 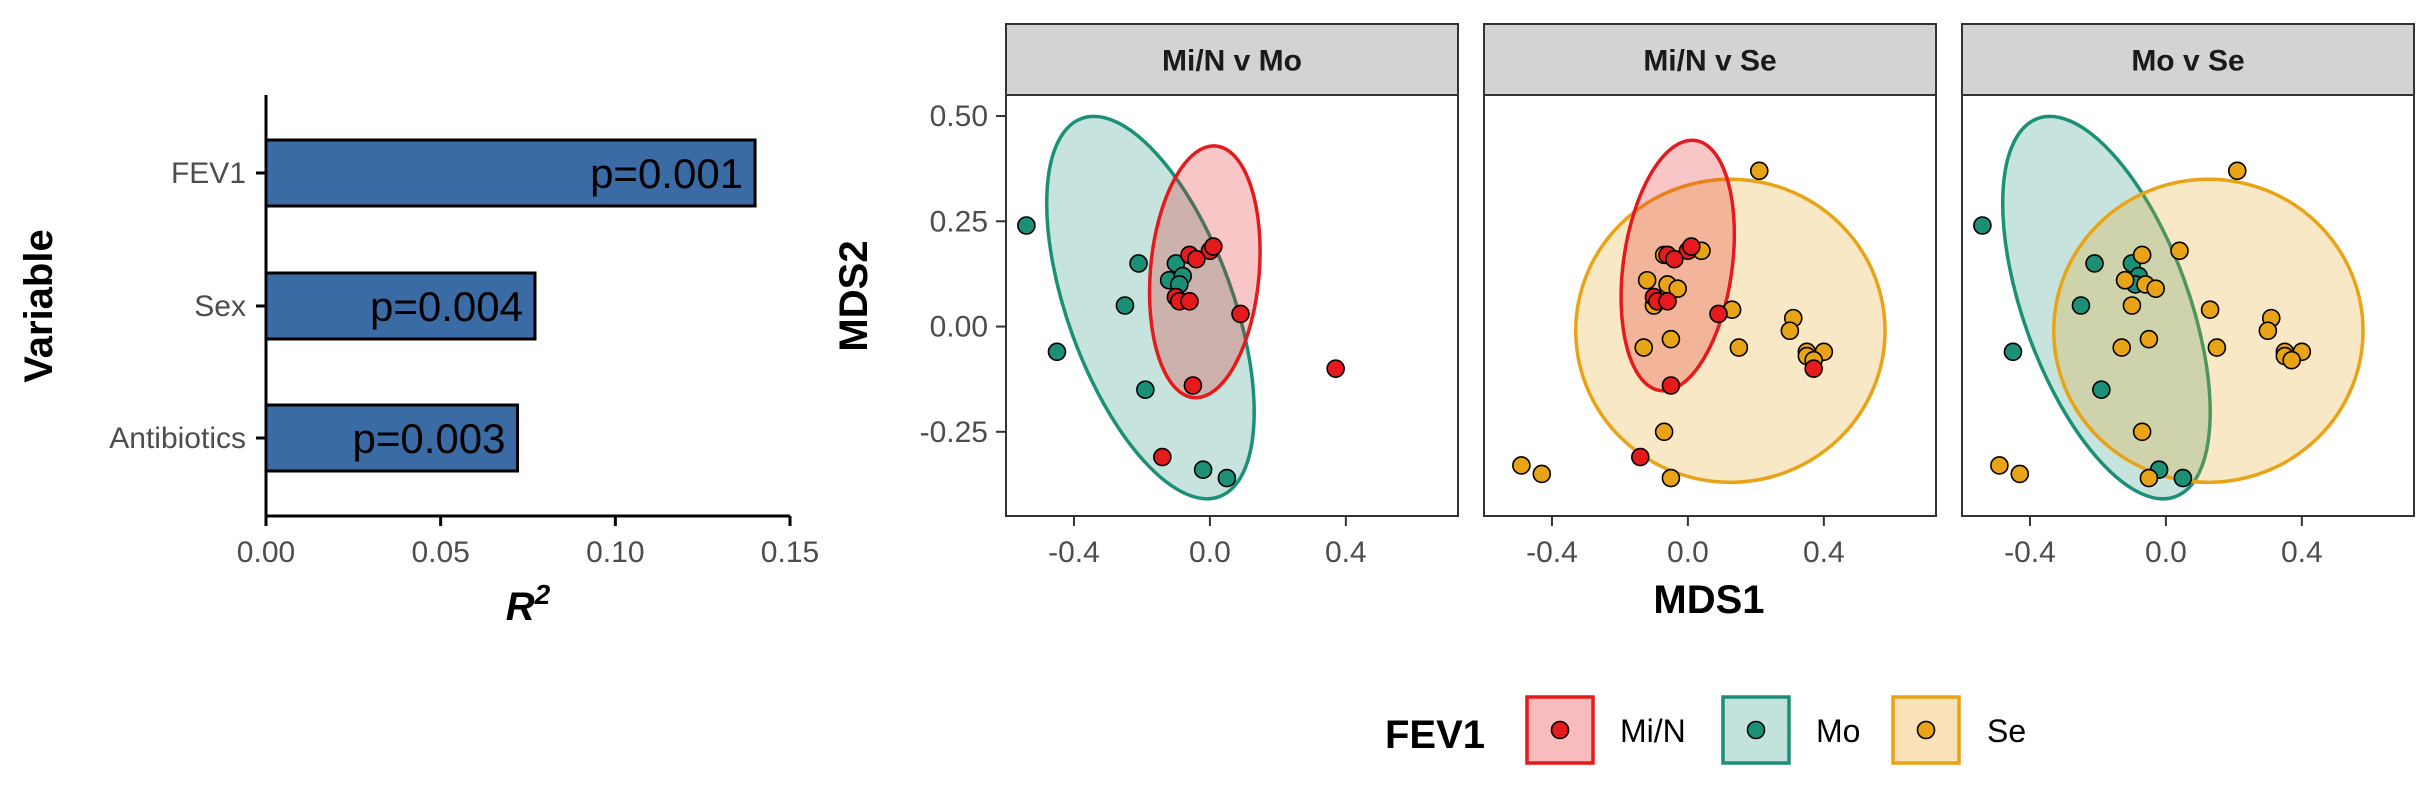 I want to click on bar-x-axis-title-base: R, so click(x=520, y=607).